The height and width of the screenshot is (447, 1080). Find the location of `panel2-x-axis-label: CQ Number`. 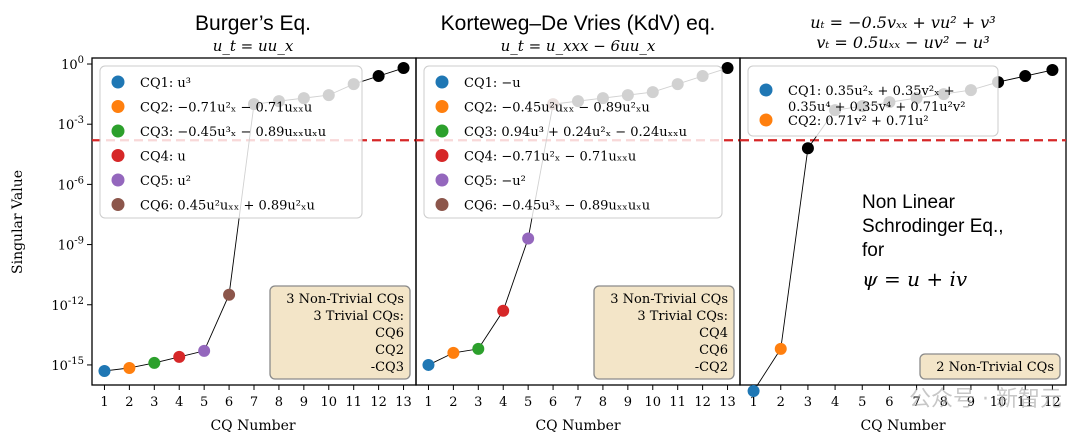

panel2-x-axis-label: CQ Number is located at coordinates (577, 426).